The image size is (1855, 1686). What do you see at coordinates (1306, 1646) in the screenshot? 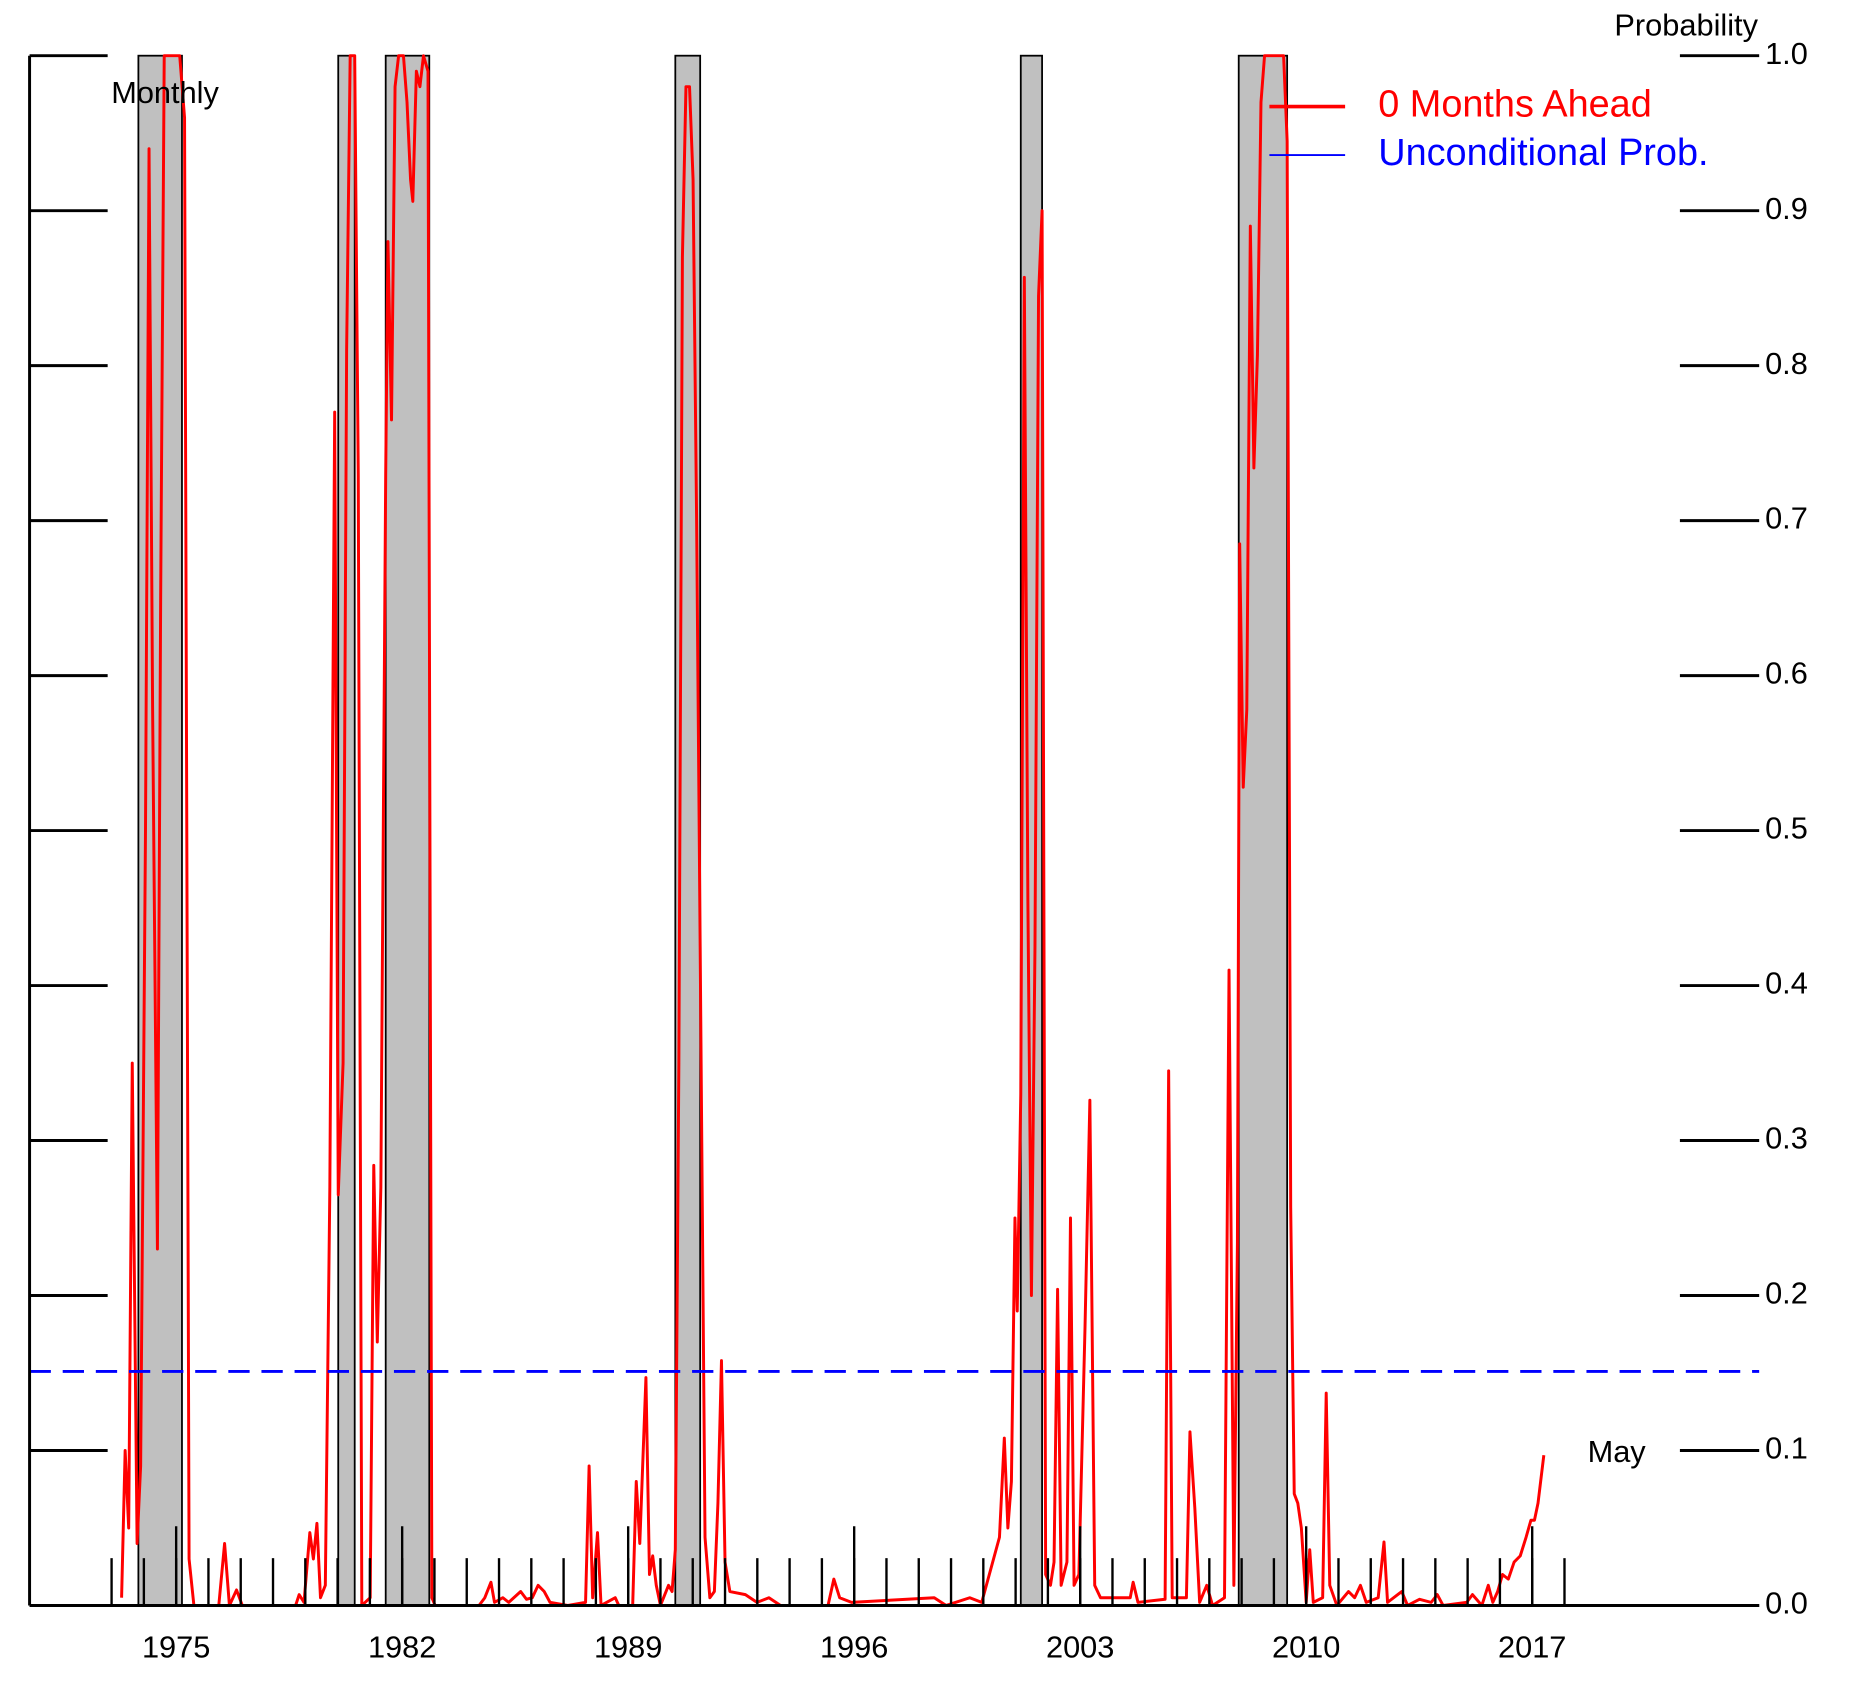
I see `x-tick-label: 2010` at bounding box center [1306, 1646].